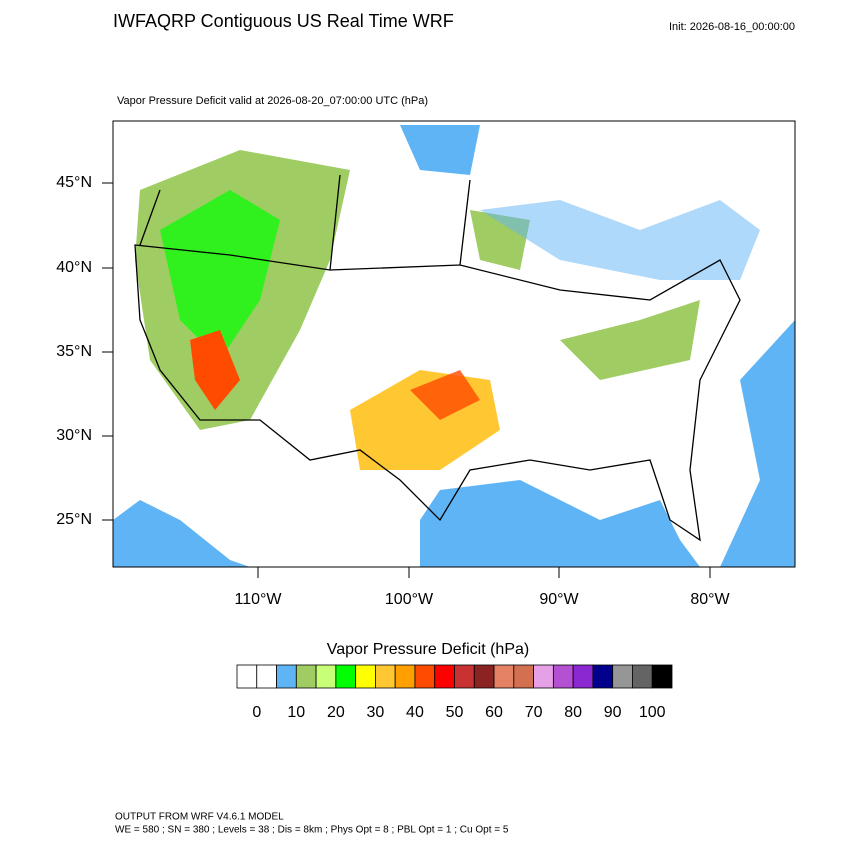 The height and width of the screenshot is (850, 850). Describe the element at coordinates (757, 443) in the screenshot. I see `atlantic` at that location.